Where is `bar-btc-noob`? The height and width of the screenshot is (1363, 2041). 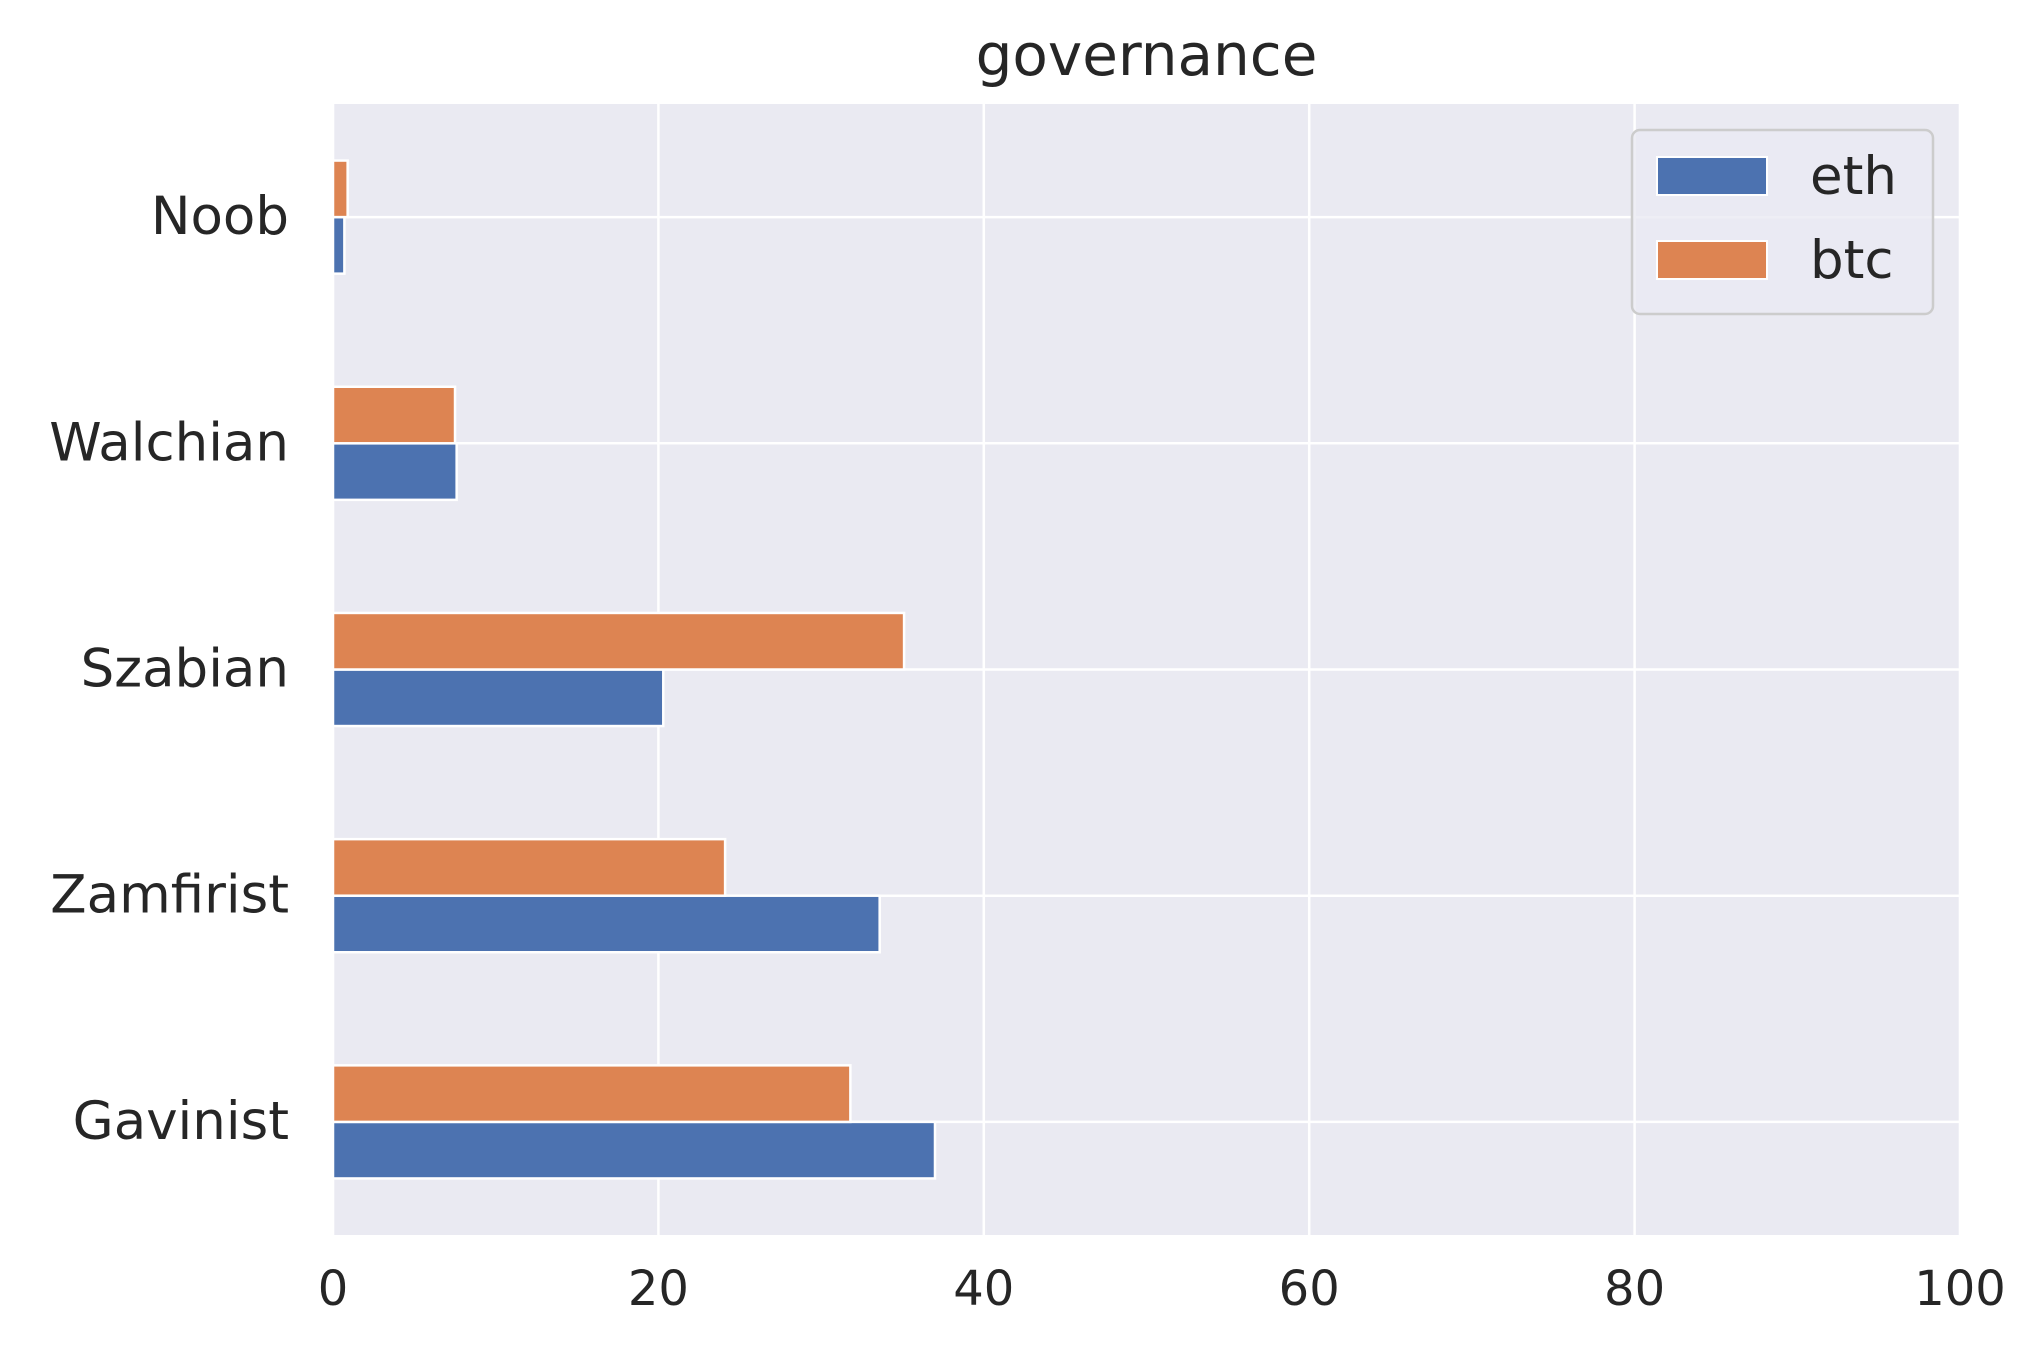 bar-btc-noob is located at coordinates (340, 189).